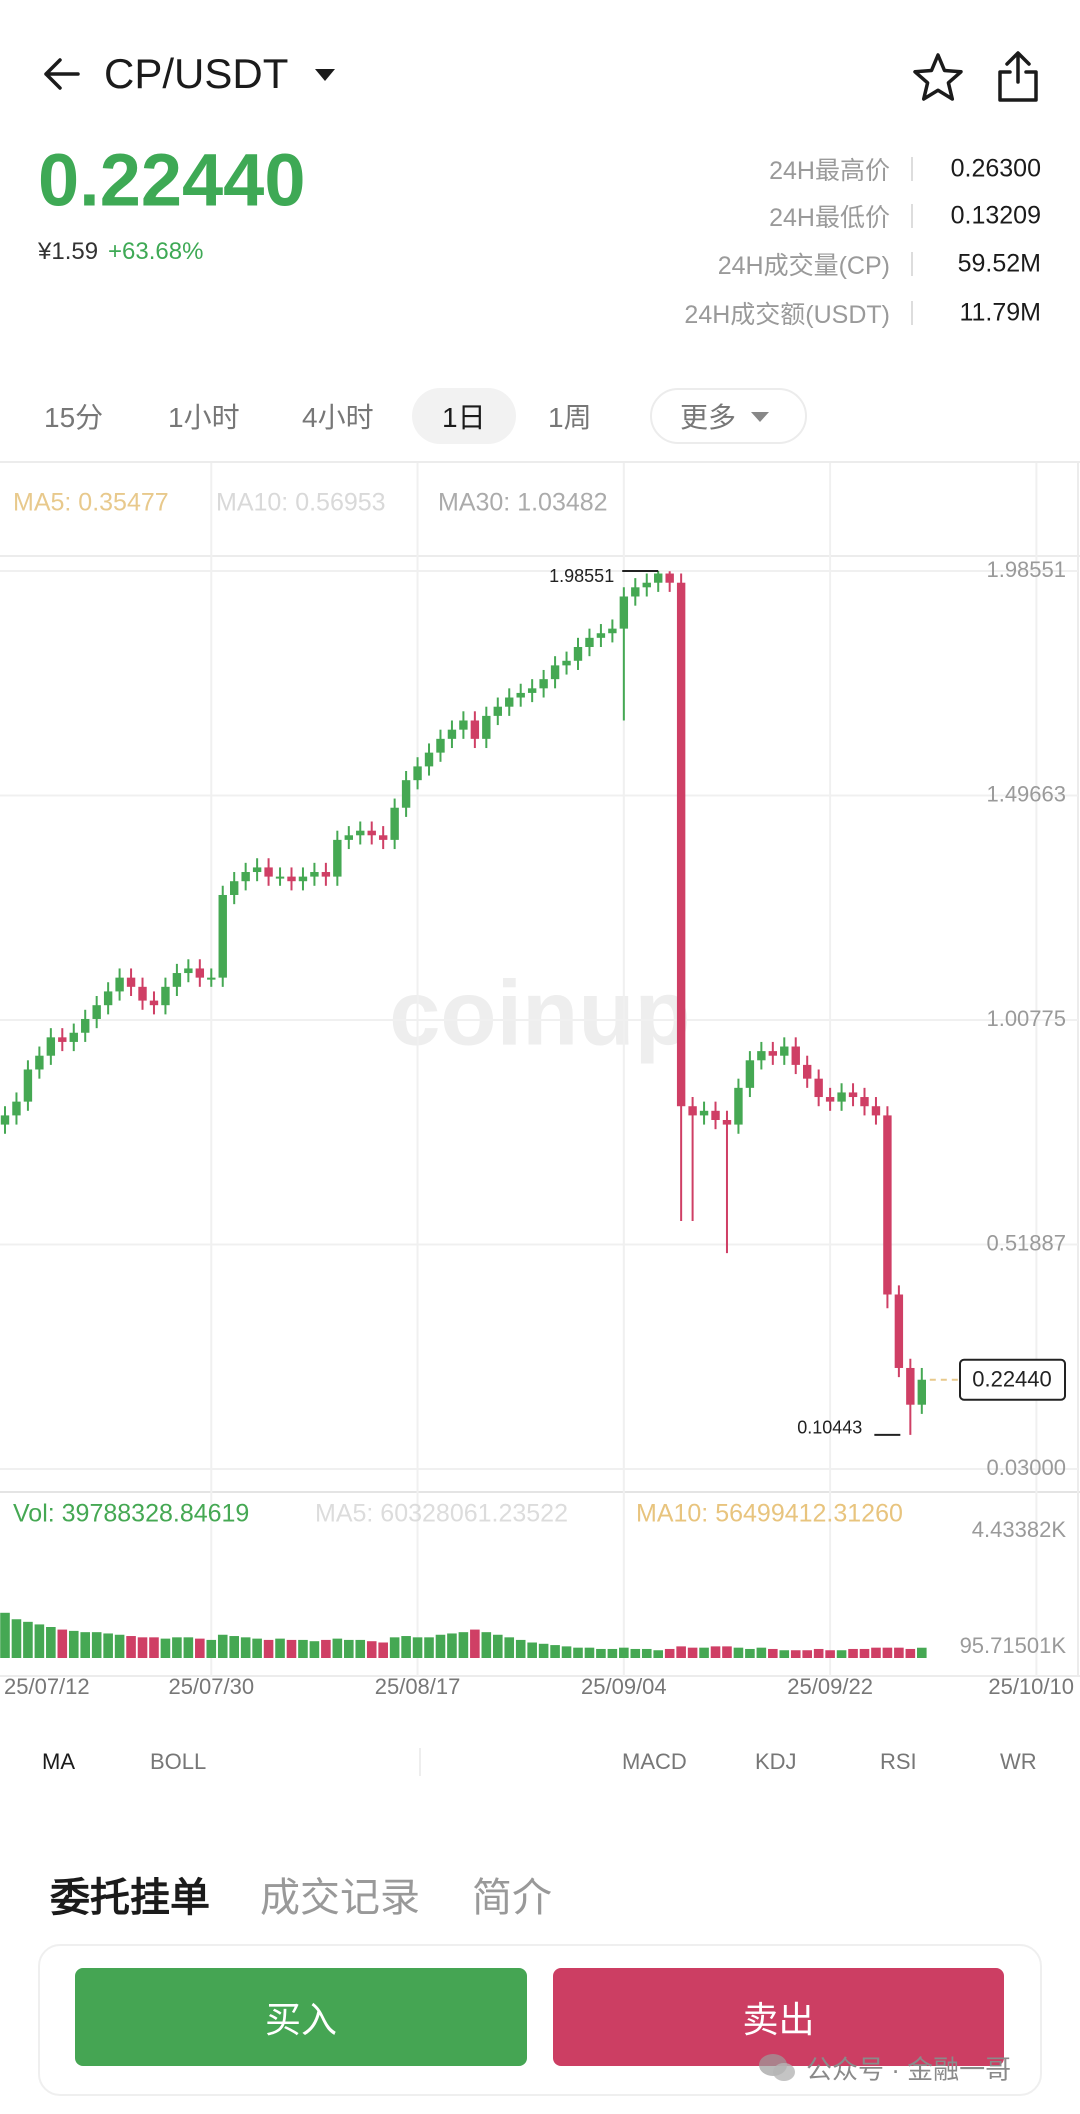 This screenshot has height=2114, width=1080. I want to click on interval-tab: 15分, so click(74, 417).